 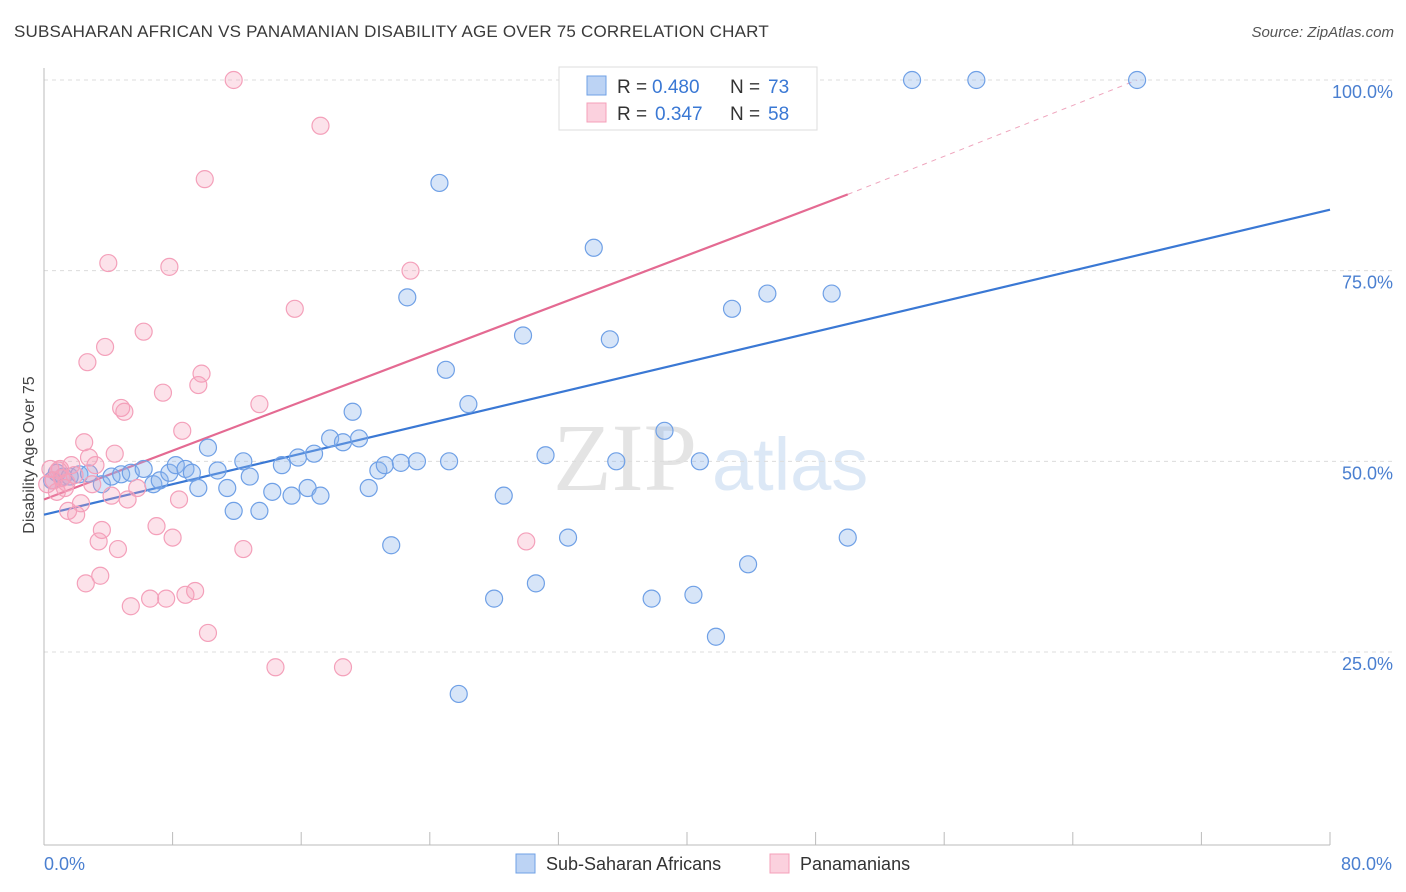 What do you see at coordinates (596, 112) in the screenshot?
I see `legend-swatch-pink` at bounding box center [596, 112].